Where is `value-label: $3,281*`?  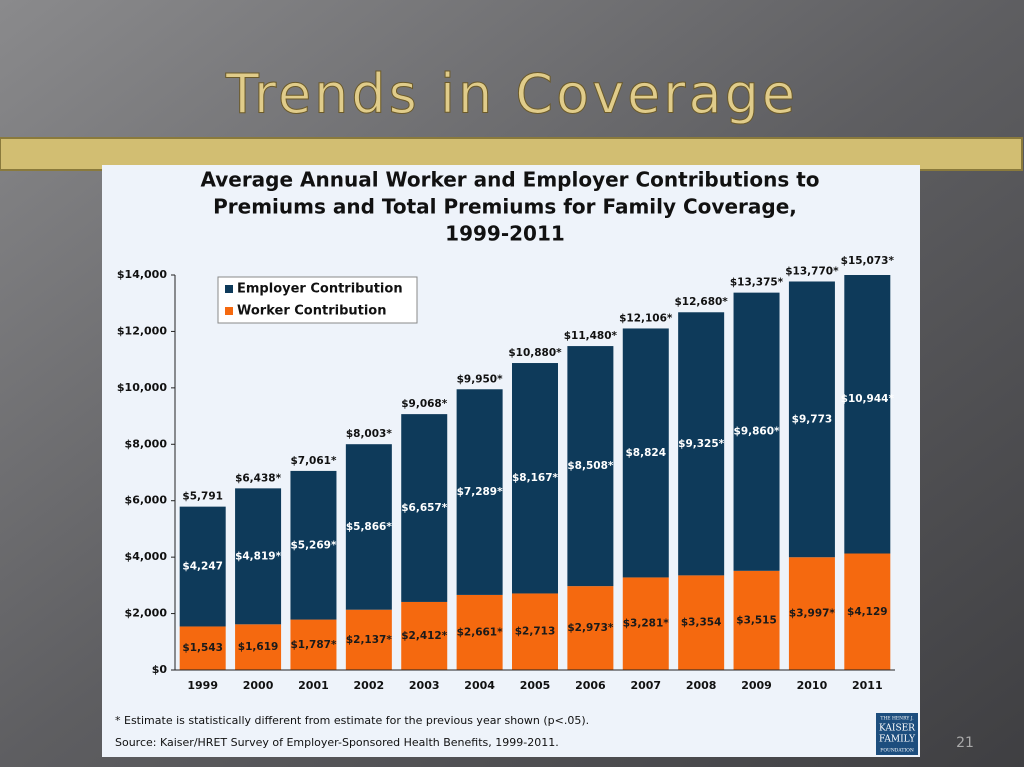
value-label: $3,281* is located at coordinates (646, 624).